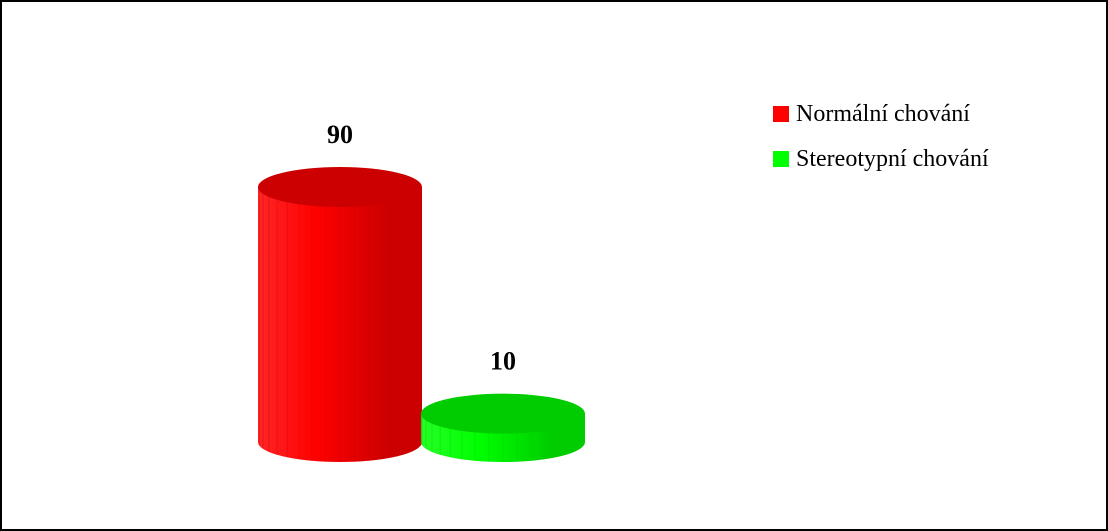 This screenshot has height=531, width=1108. I want to click on legend-item-1: Normální chování, so click(871, 114).